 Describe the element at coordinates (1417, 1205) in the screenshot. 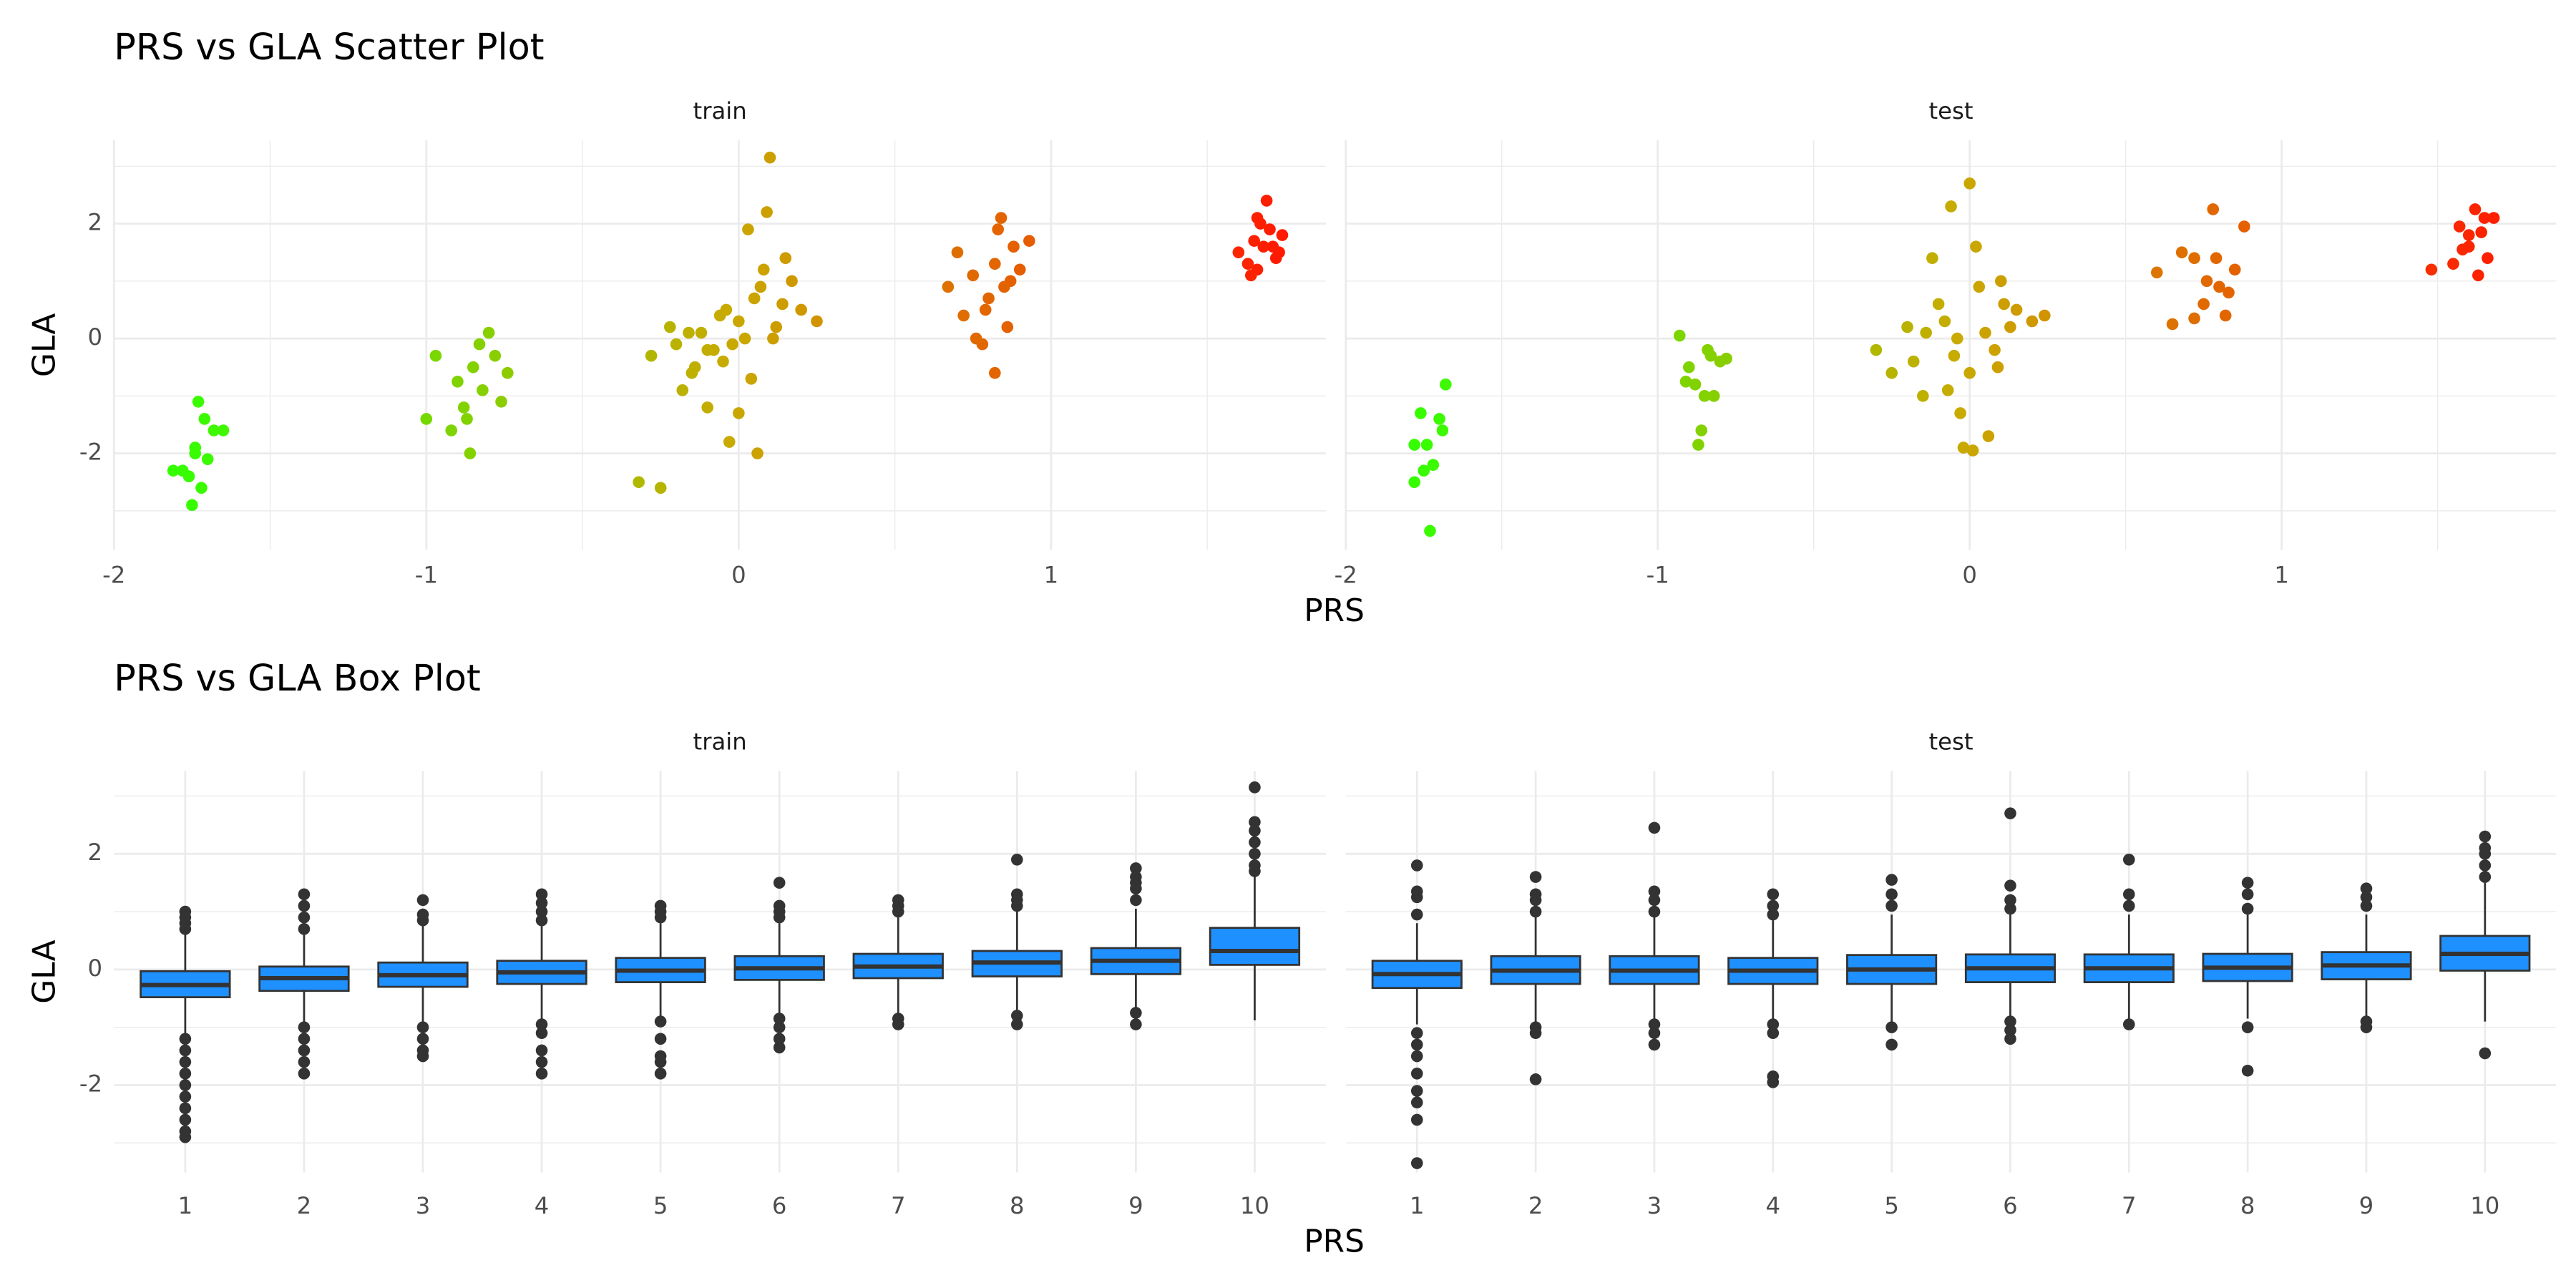

I see `x-tick-label: 1` at that location.